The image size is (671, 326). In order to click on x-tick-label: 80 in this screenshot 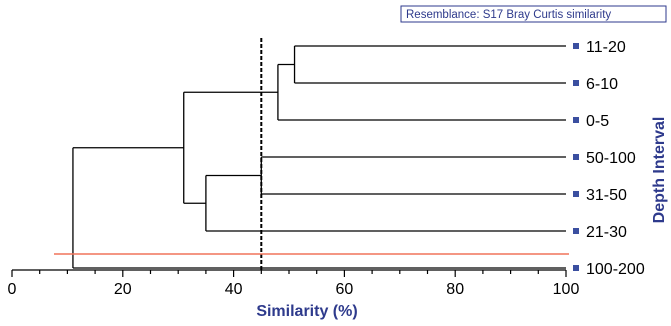, I will do `click(455, 289)`.